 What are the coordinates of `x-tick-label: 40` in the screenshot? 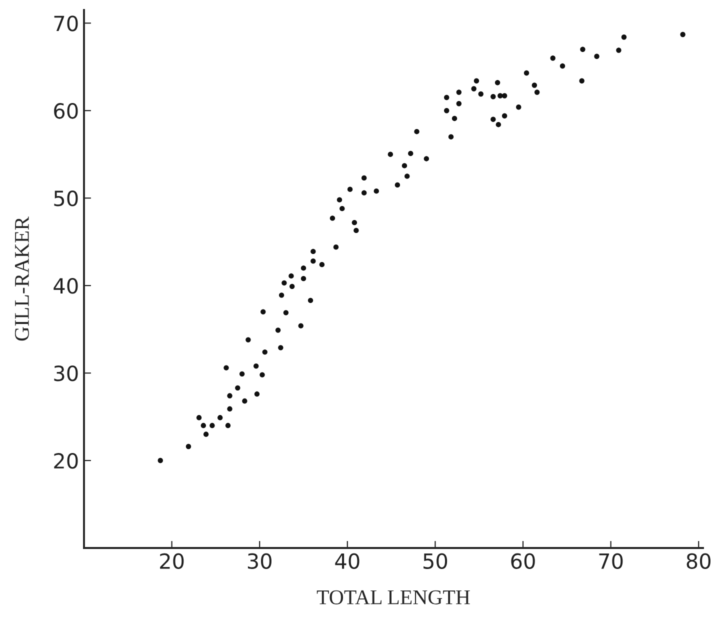 It's located at (347, 561).